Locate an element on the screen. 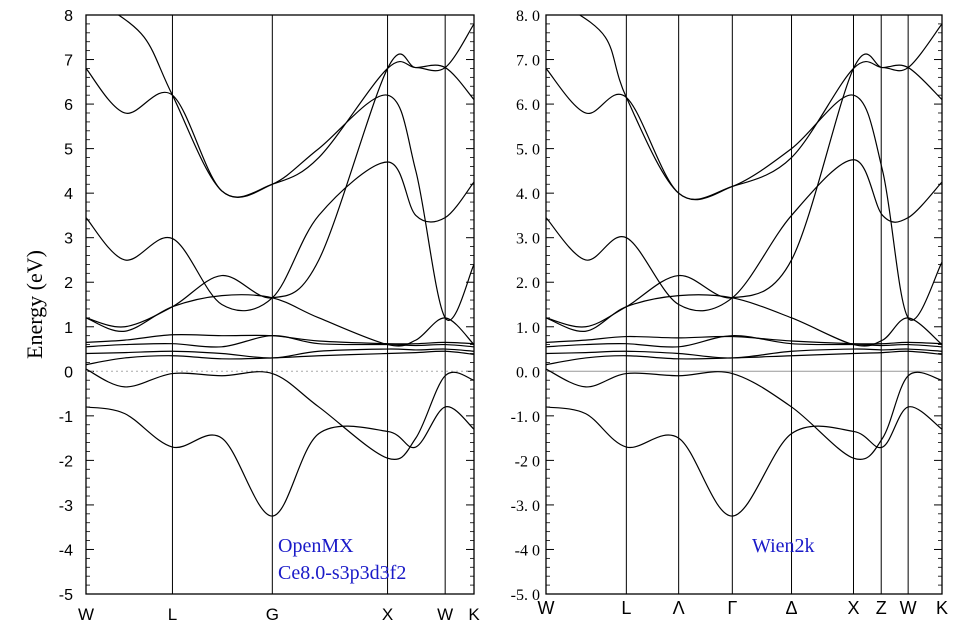 The width and height of the screenshot is (966, 635). y-tick-label: 0 is located at coordinates (68, 372).